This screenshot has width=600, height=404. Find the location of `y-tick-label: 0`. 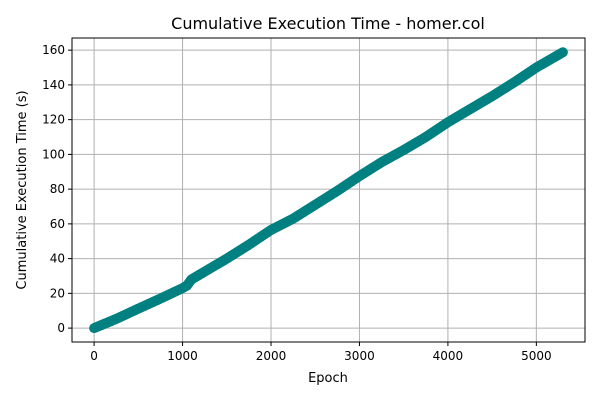

y-tick-label: 0 is located at coordinates (61, 328).